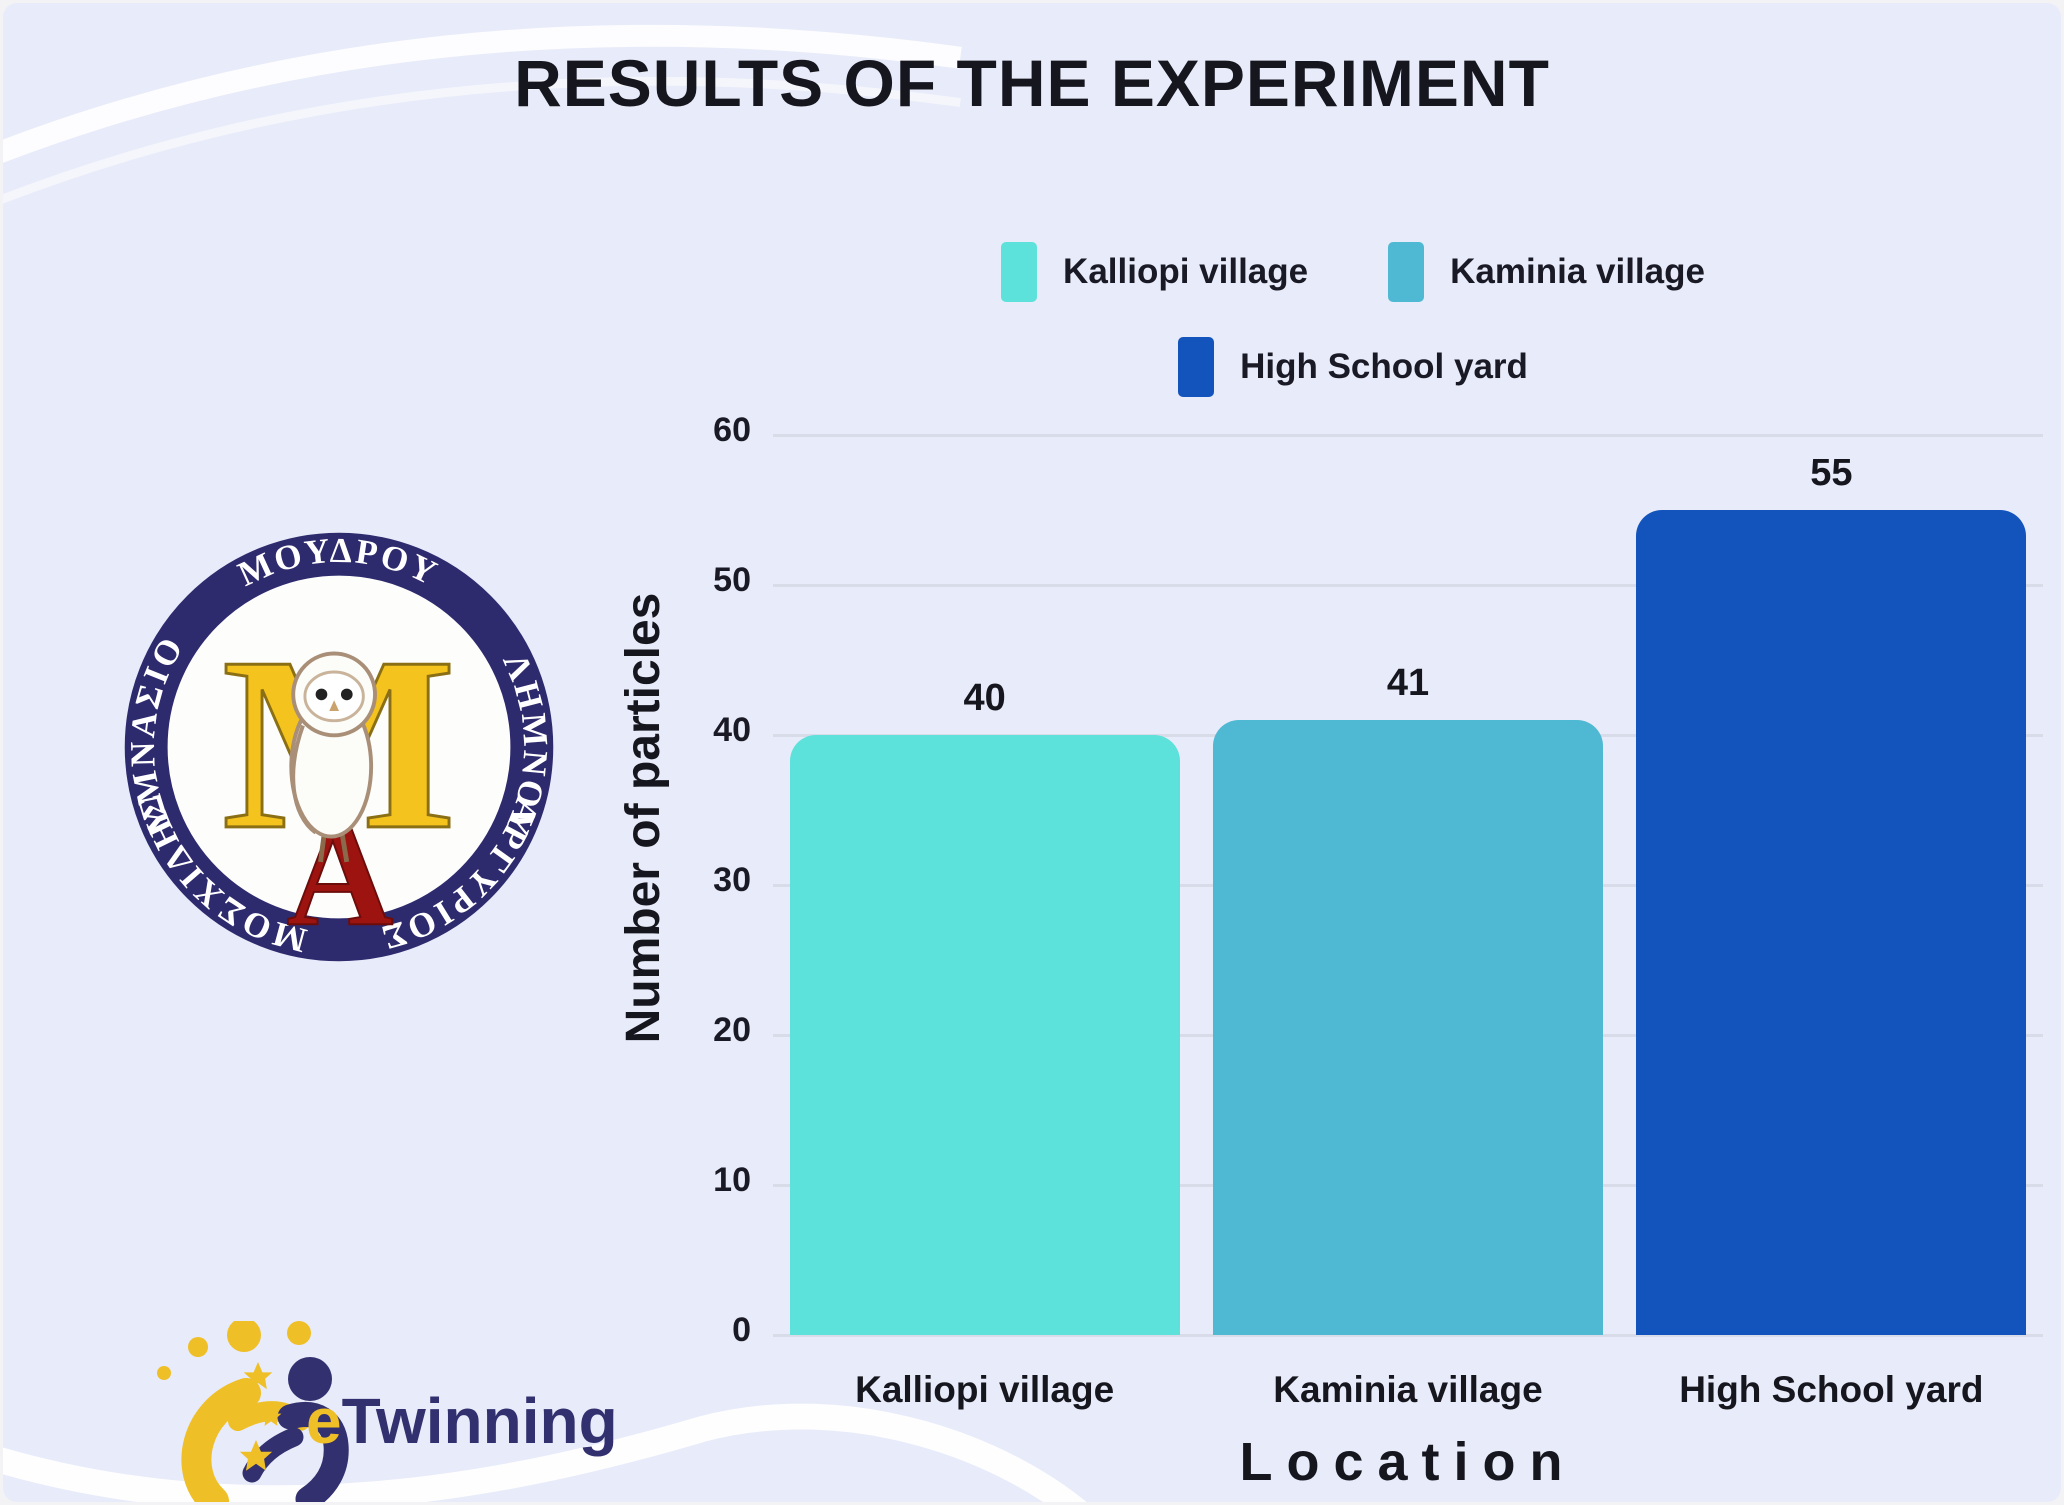 This screenshot has width=2064, height=1505. Describe the element at coordinates (1831, 473) in the screenshot. I see `bar-value-label-High School yard: 55` at that location.